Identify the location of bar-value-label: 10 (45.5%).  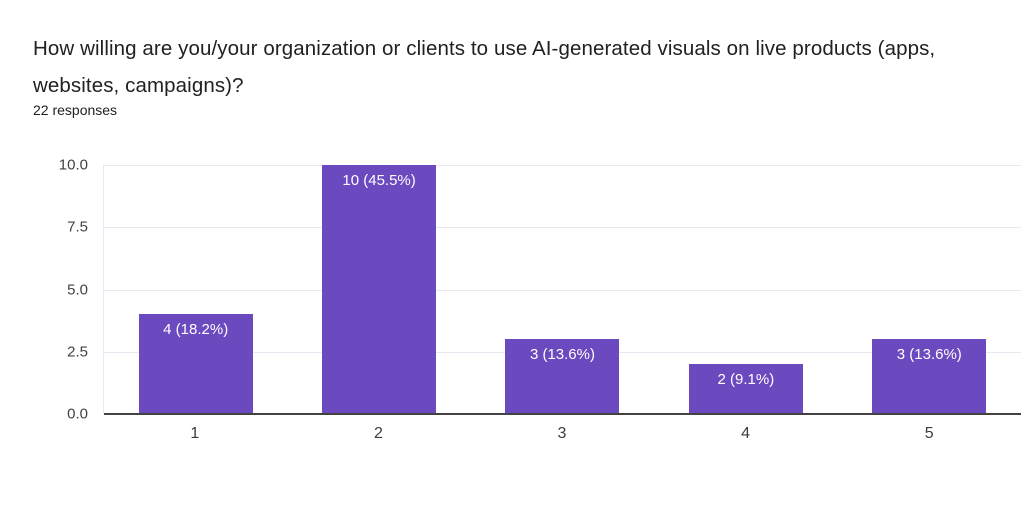
(379, 180).